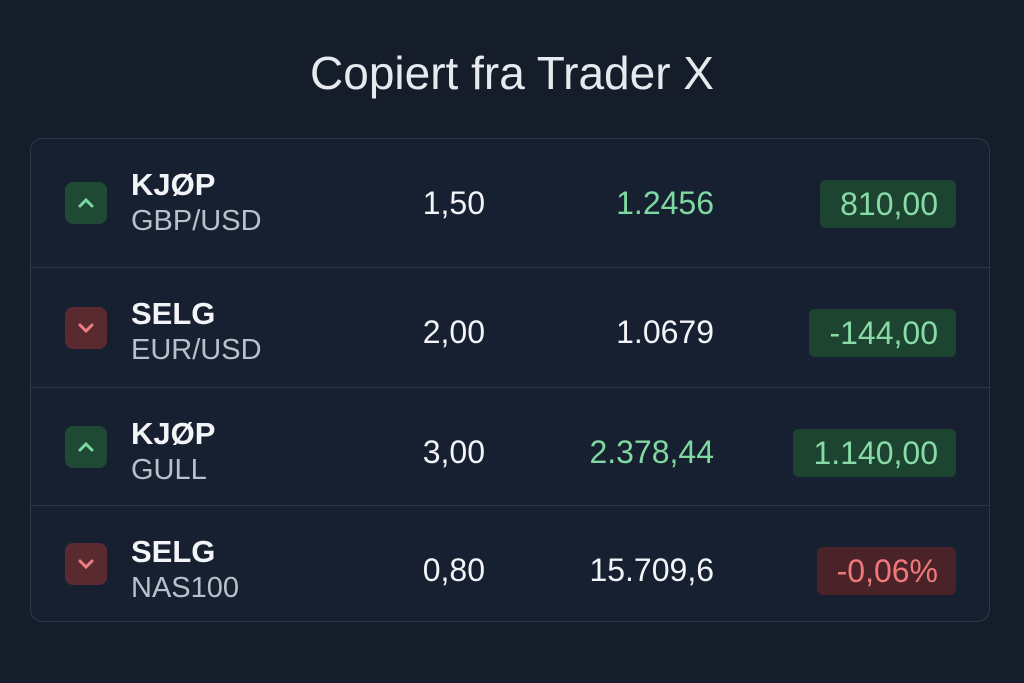 The width and height of the screenshot is (1024, 683). What do you see at coordinates (169, 470) in the screenshot?
I see `symbol: GULL` at bounding box center [169, 470].